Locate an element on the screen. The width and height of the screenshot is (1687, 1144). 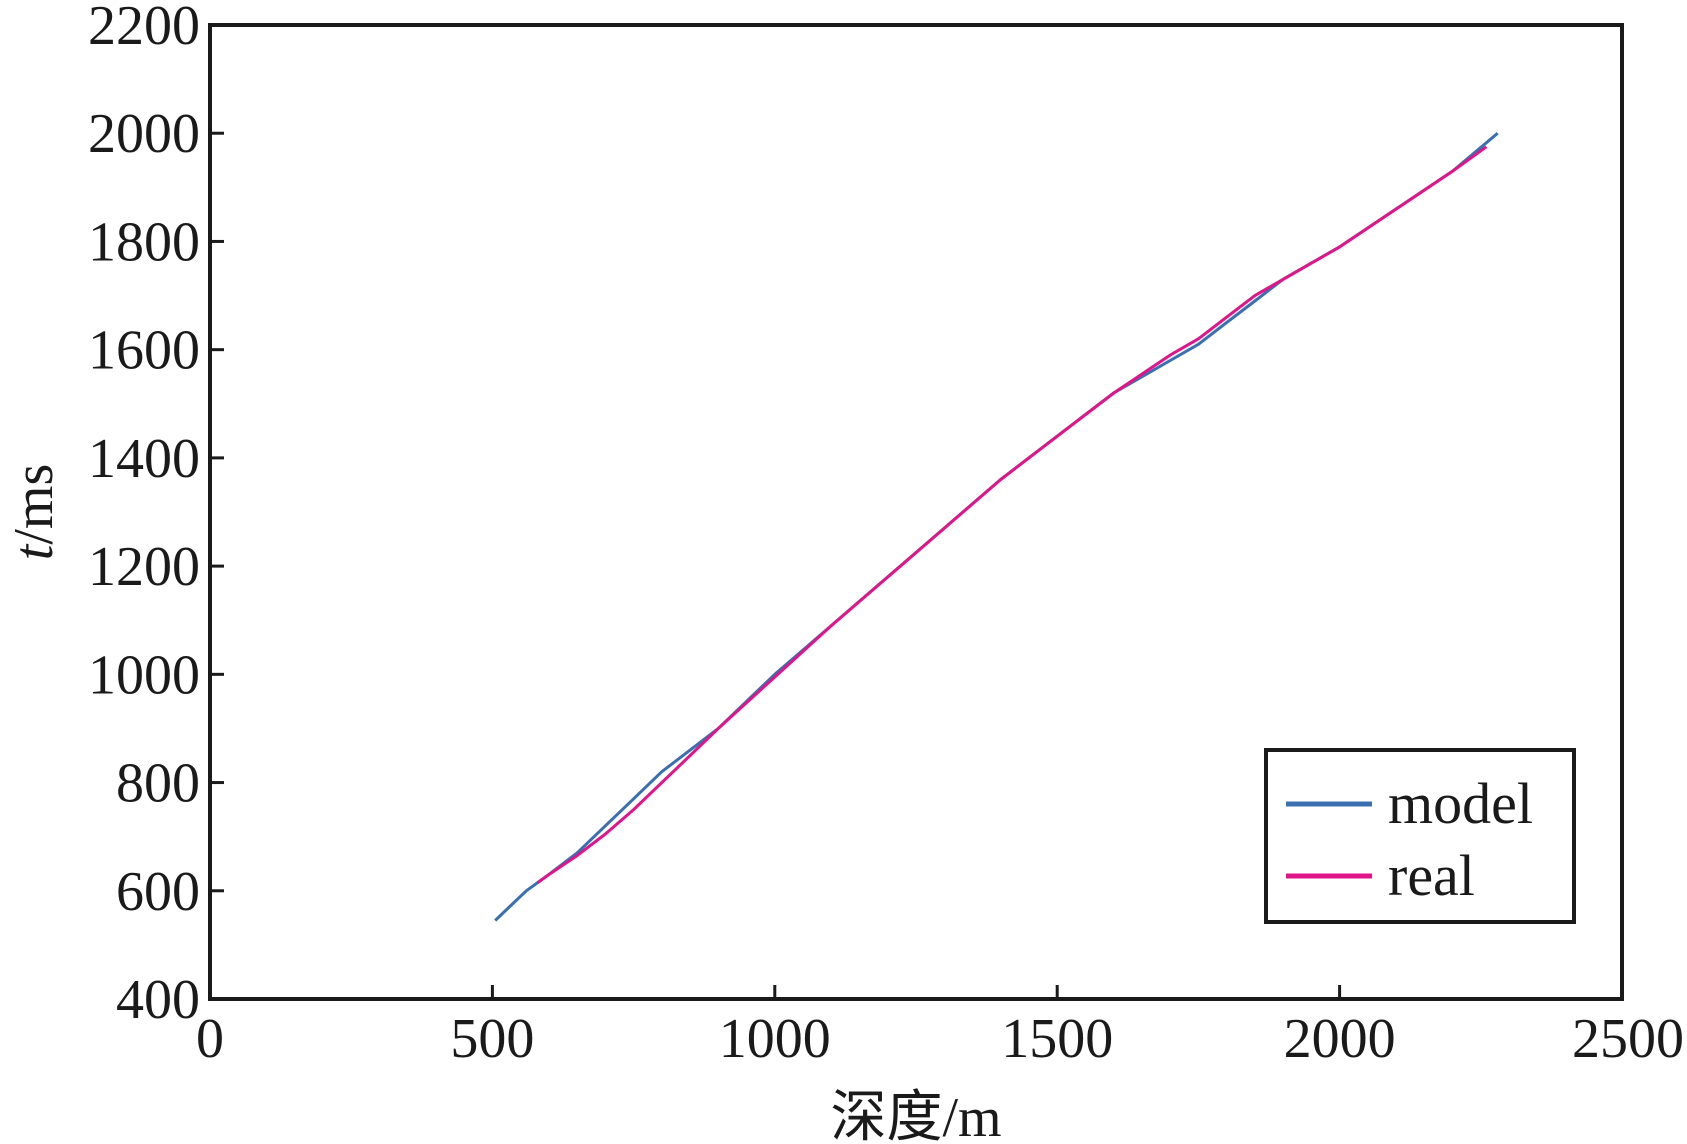
legend: model real is located at coordinates (1420, 836).